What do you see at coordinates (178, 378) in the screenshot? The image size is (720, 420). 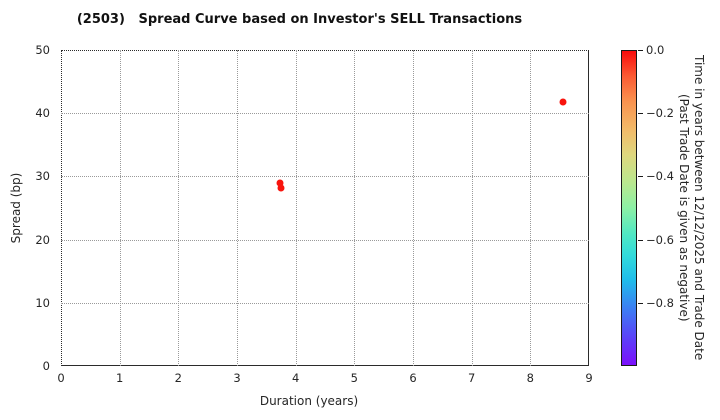 I see `x-tick-label: 2` at bounding box center [178, 378].